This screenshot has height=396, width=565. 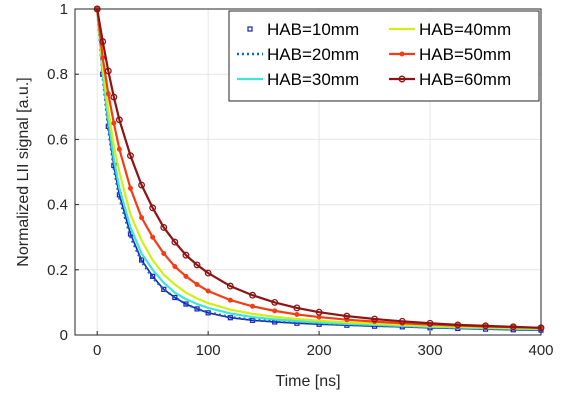 What do you see at coordinates (465, 79) in the screenshot?
I see `legend-label: HAB=60mm` at bounding box center [465, 79].